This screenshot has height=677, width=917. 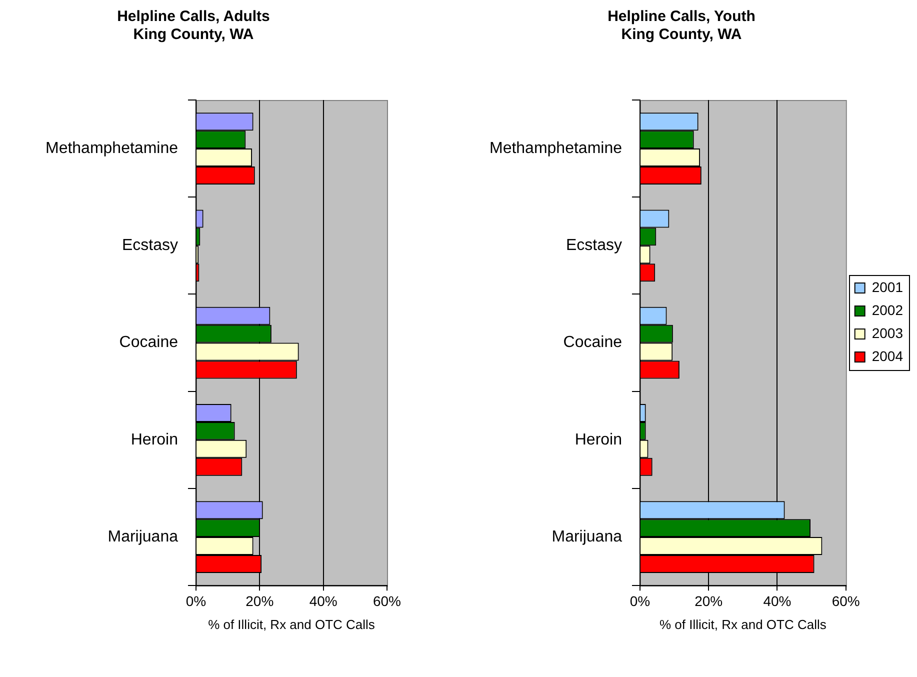 What do you see at coordinates (888, 310) in the screenshot?
I see `legend-label: 2002` at bounding box center [888, 310].